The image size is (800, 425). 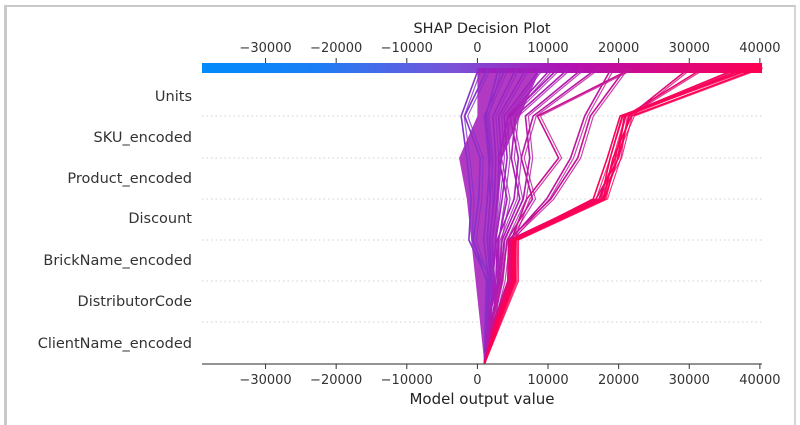 What do you see at coordinates (407, 380) in the screenshot?
I see `bottom-tick-label: −10000` at bounding box center [407, 380].